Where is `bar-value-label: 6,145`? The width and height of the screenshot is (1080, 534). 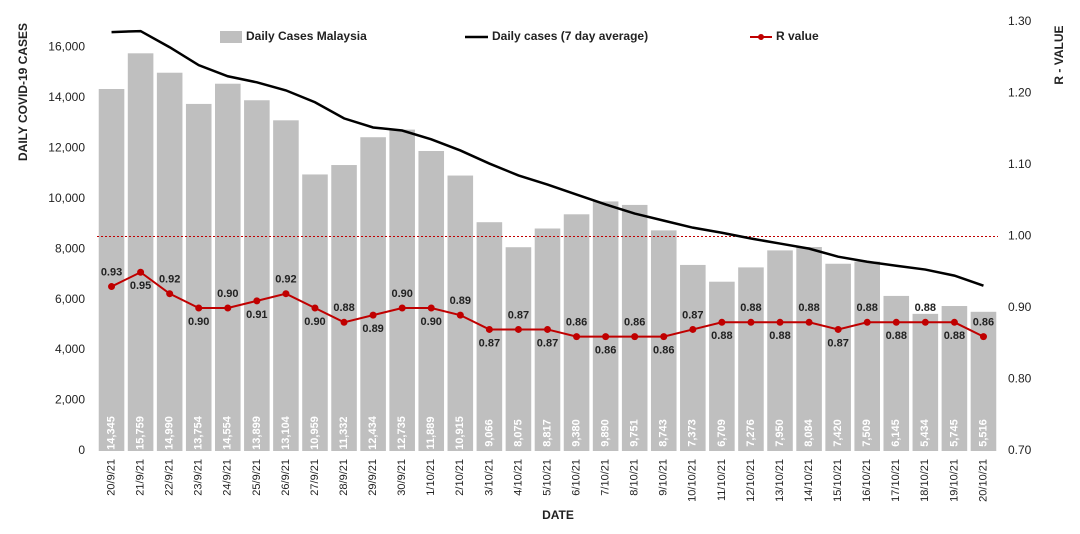 bar-value-label: 6,145 is located at coordinates (896, 433).